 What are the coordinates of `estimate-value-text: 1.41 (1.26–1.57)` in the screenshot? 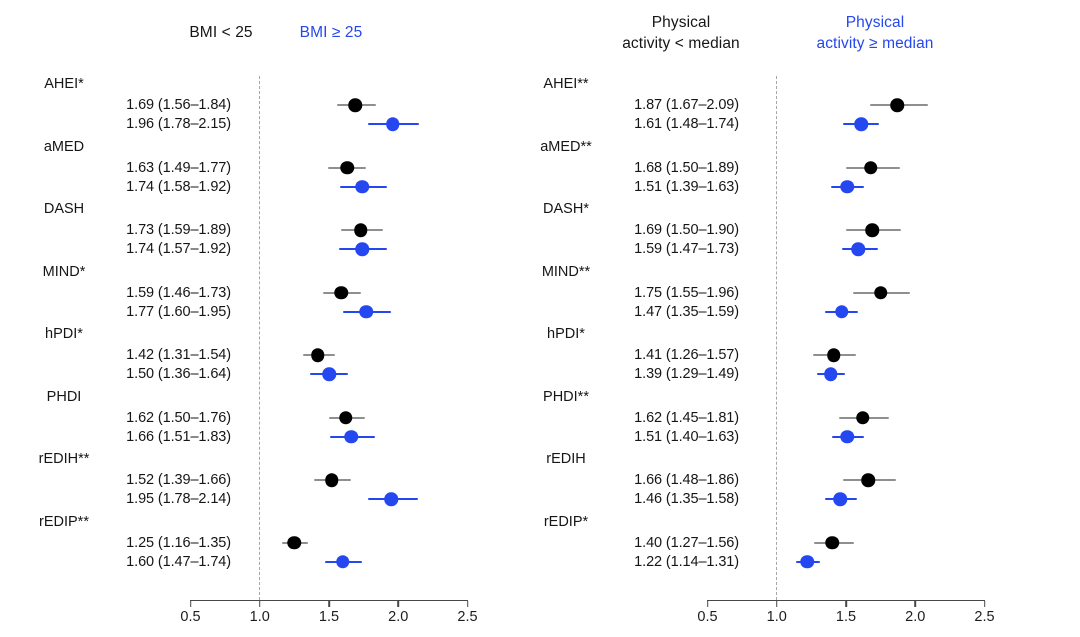 It's located at (686, 355).